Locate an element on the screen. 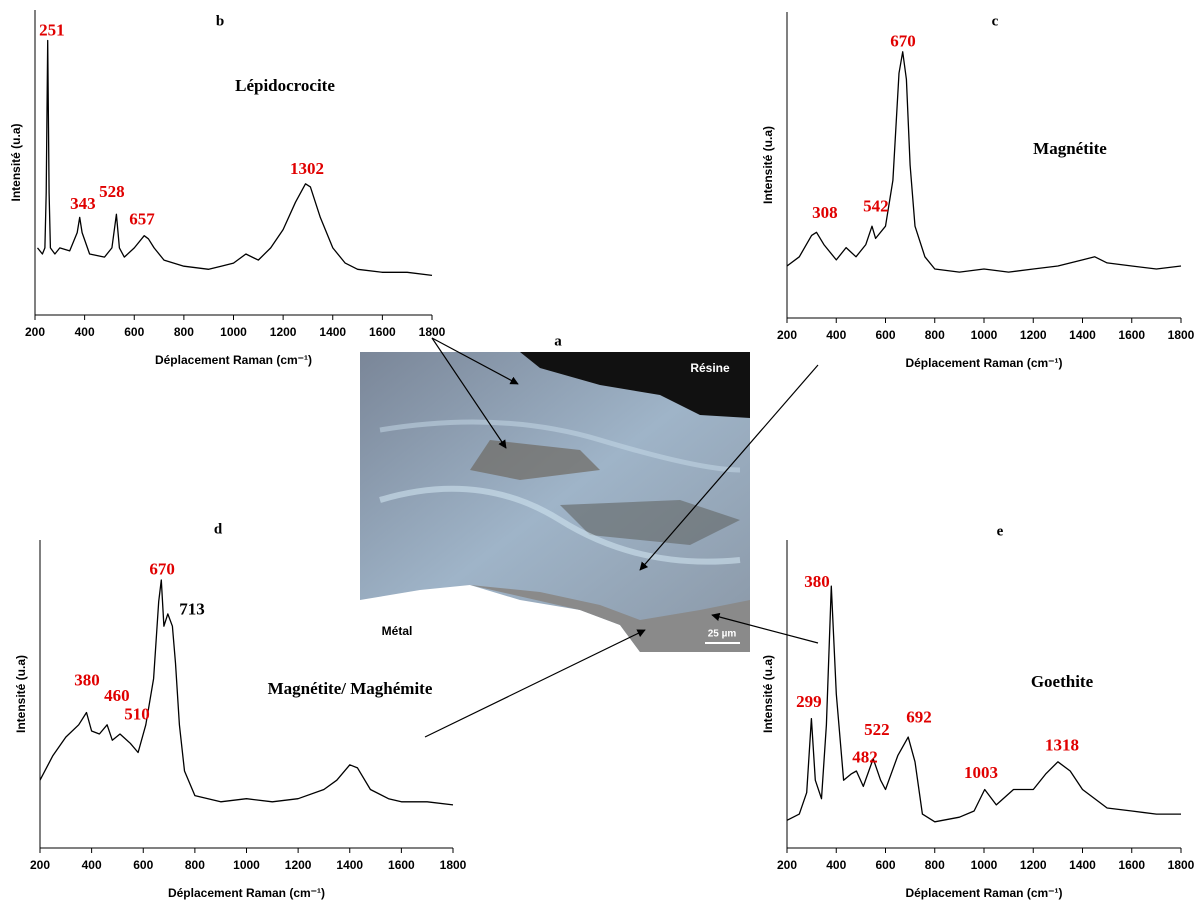 Image resolution: width=1200 pixels, height=904 pixels. metal-region is located at coordinates (500, 618).